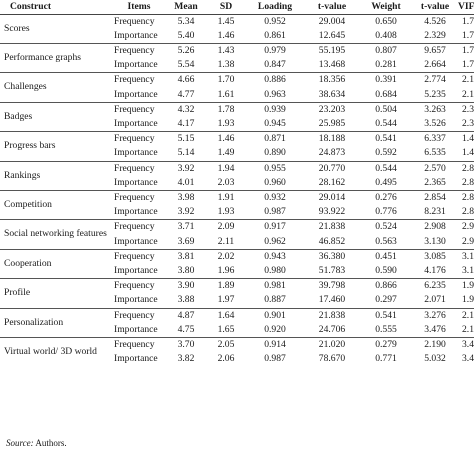 This screenshot has width=474, height=451. Describe the element at coordinates (435, 35) in the screenshot. I see `t-value-weight-cell: 2.329` at that location.